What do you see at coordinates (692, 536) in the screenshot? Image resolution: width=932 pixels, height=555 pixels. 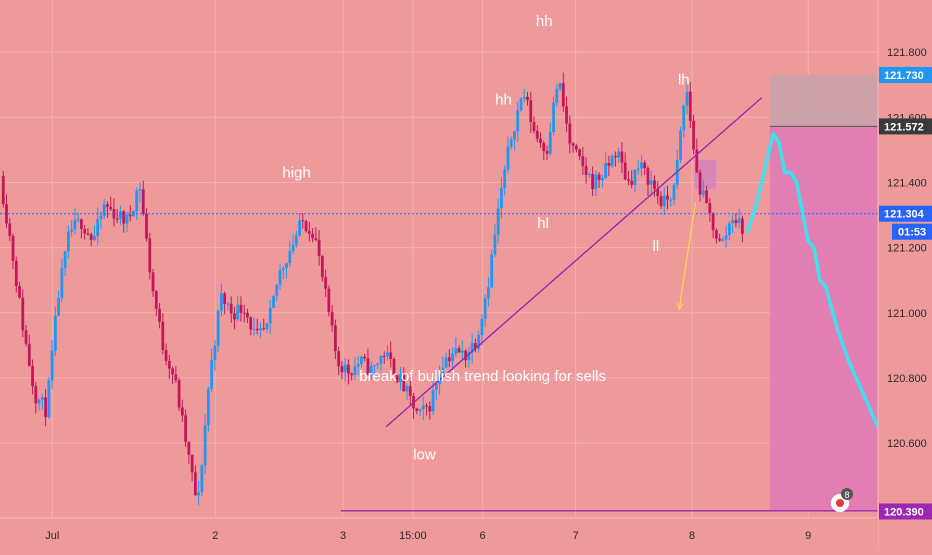 I see `x-tick-label: 8` at bounding box center [692, 536].